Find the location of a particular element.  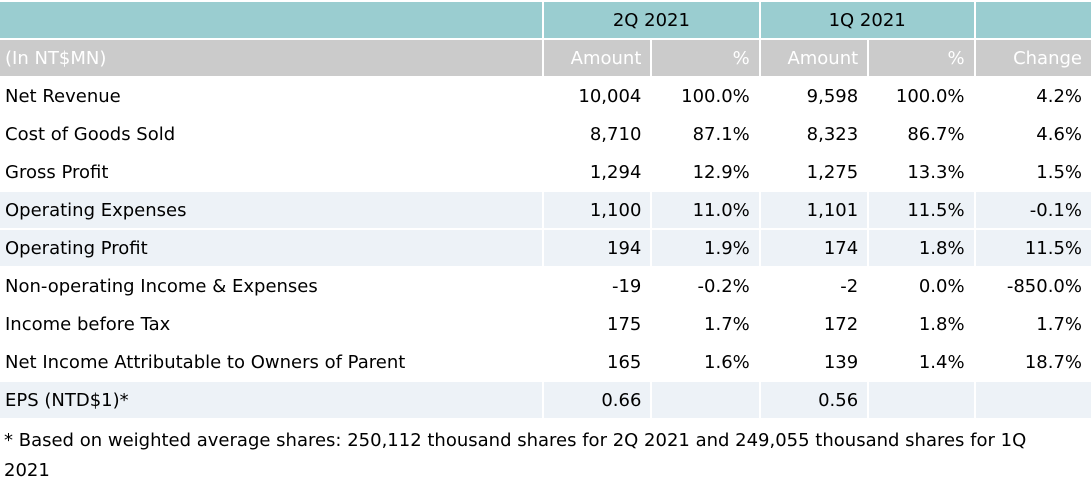

value-cell: 86.7% is located at coordinates (921, 134).